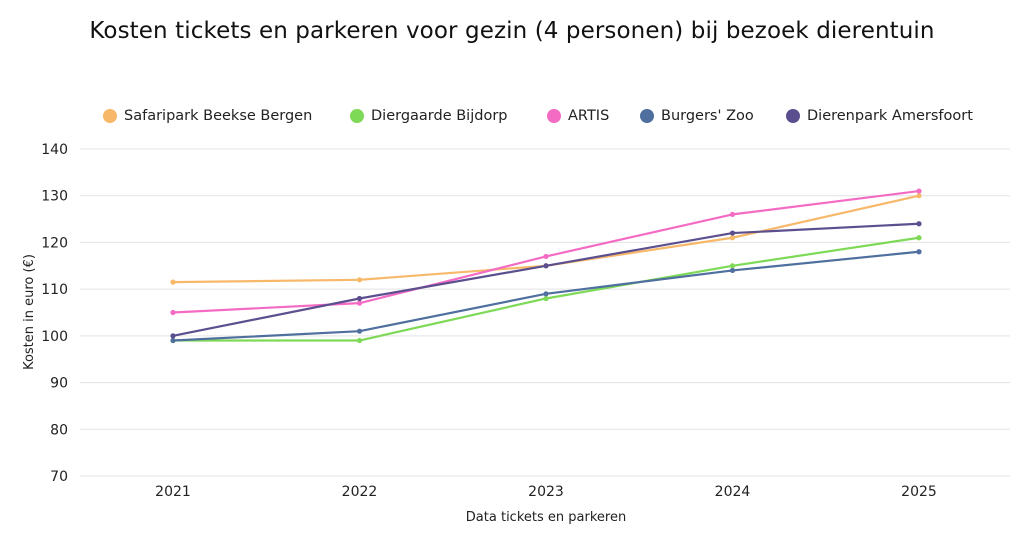 The width and height of the screenshot is (1024, 537). Describe the element at coordinates (733, 492) in the screenshot. I see `x-tick-label: 2024` at that location.